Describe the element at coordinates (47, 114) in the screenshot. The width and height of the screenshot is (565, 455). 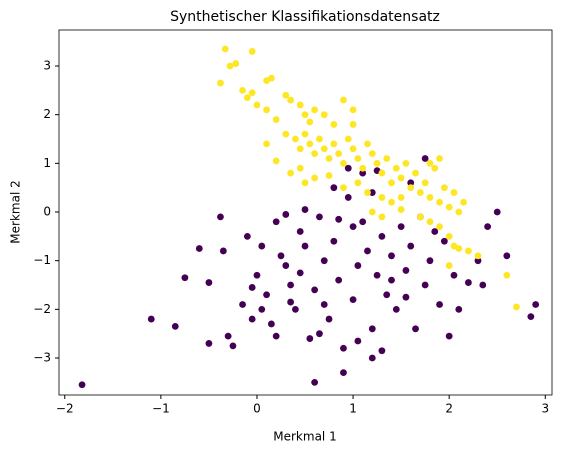
I see `y-tick-label: 2` at that location.